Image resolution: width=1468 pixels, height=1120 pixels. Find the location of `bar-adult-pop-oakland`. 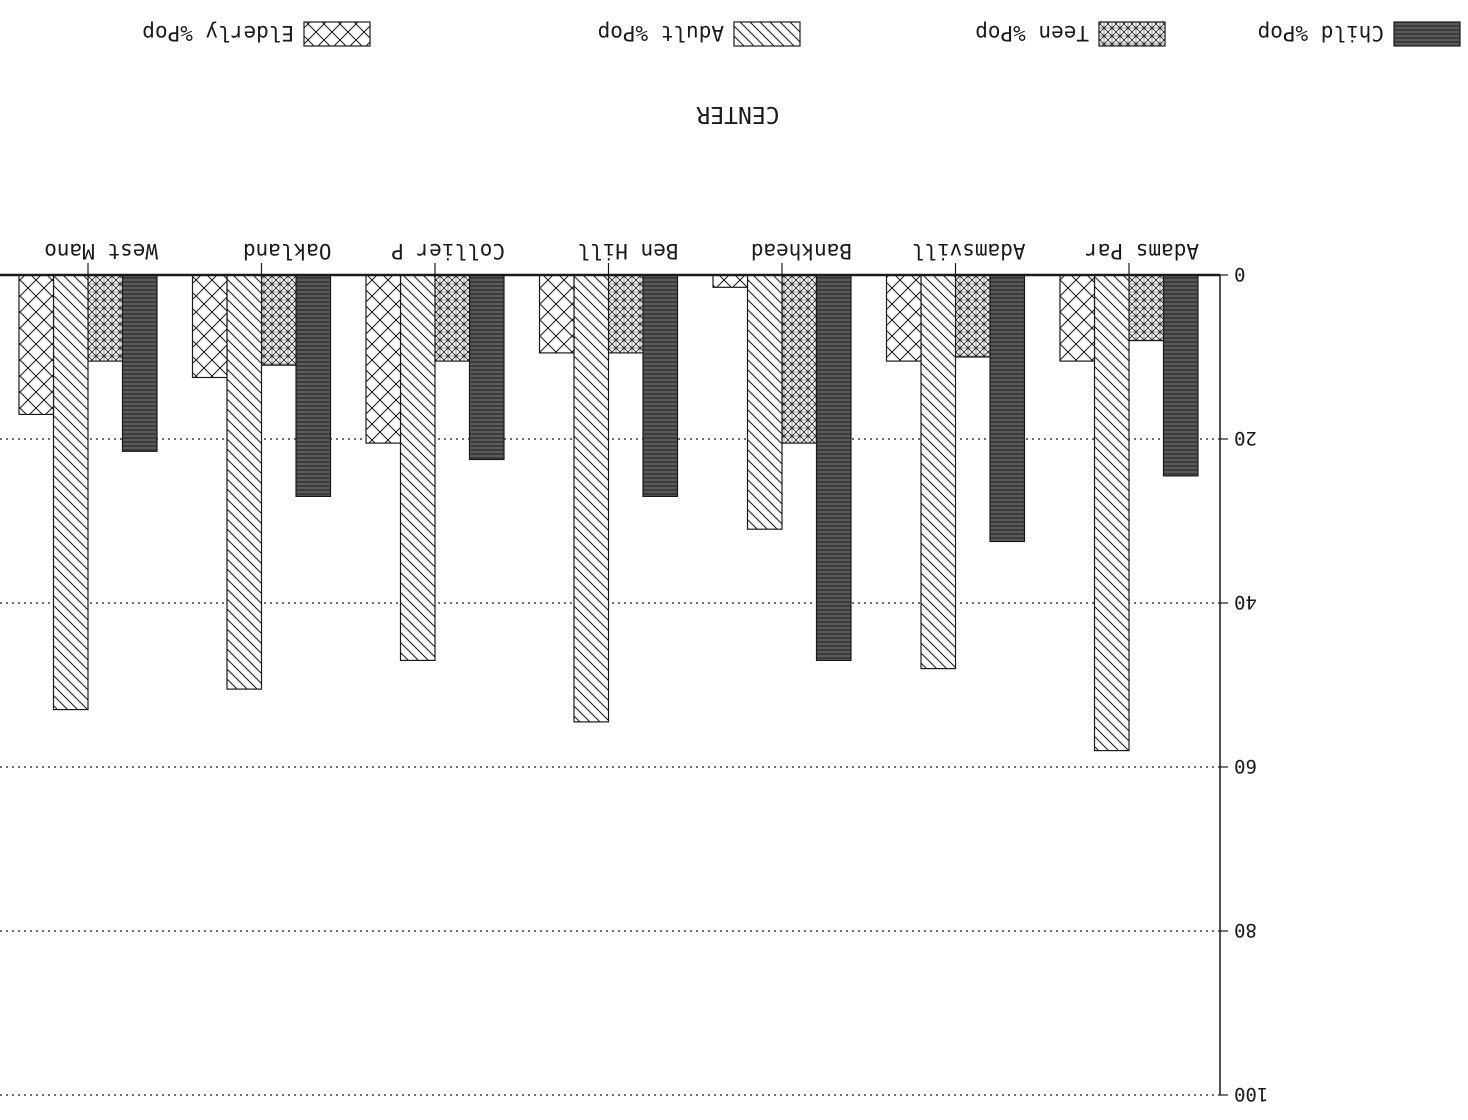

bar-adult-pop-oakland is located at coordinates (244, 482).